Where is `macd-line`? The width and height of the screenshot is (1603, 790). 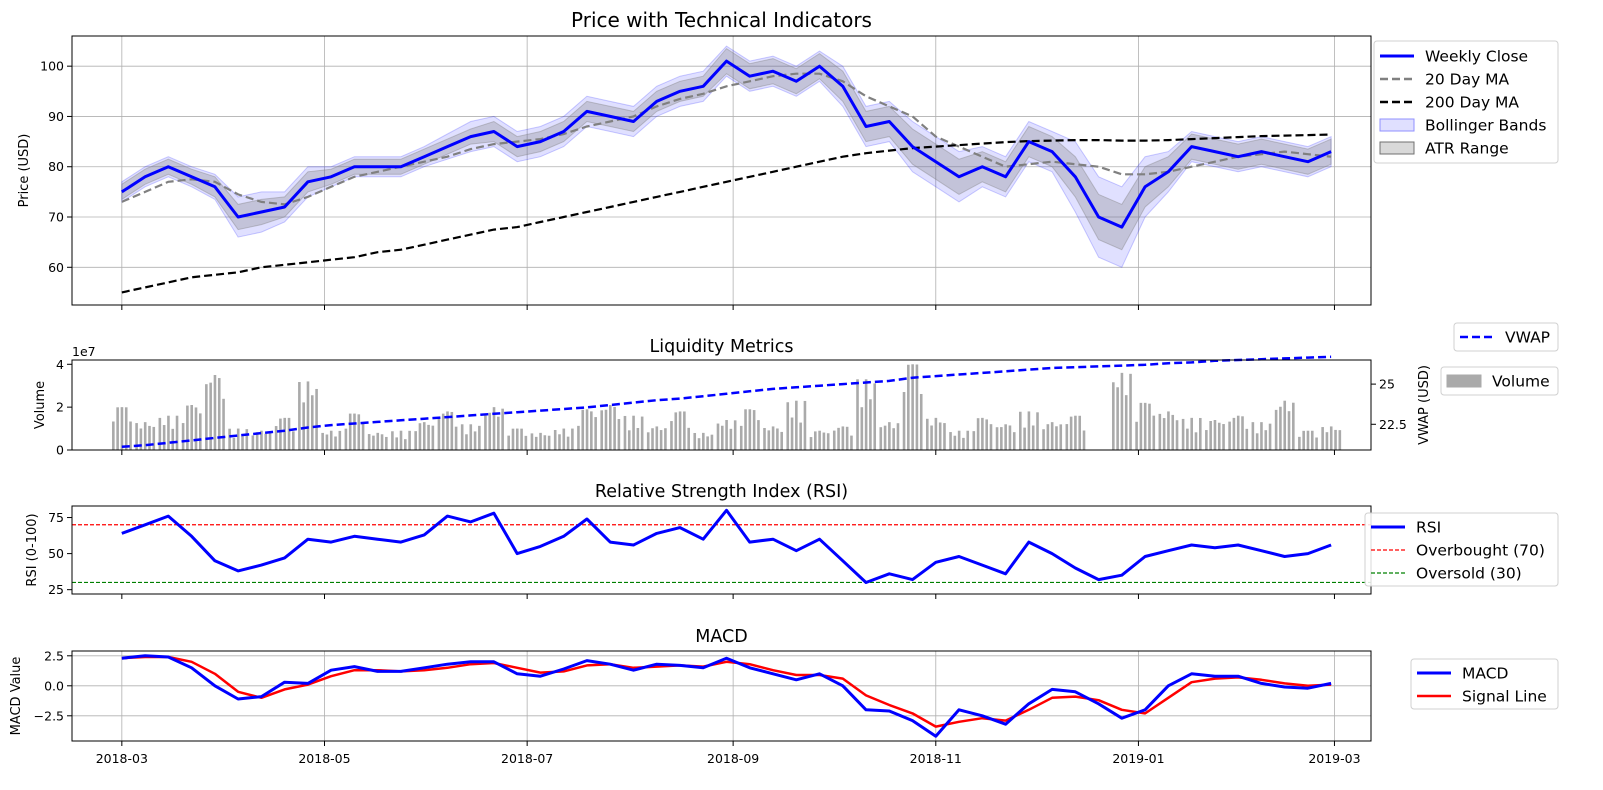 macd-line is located at coordinates (726, 696).